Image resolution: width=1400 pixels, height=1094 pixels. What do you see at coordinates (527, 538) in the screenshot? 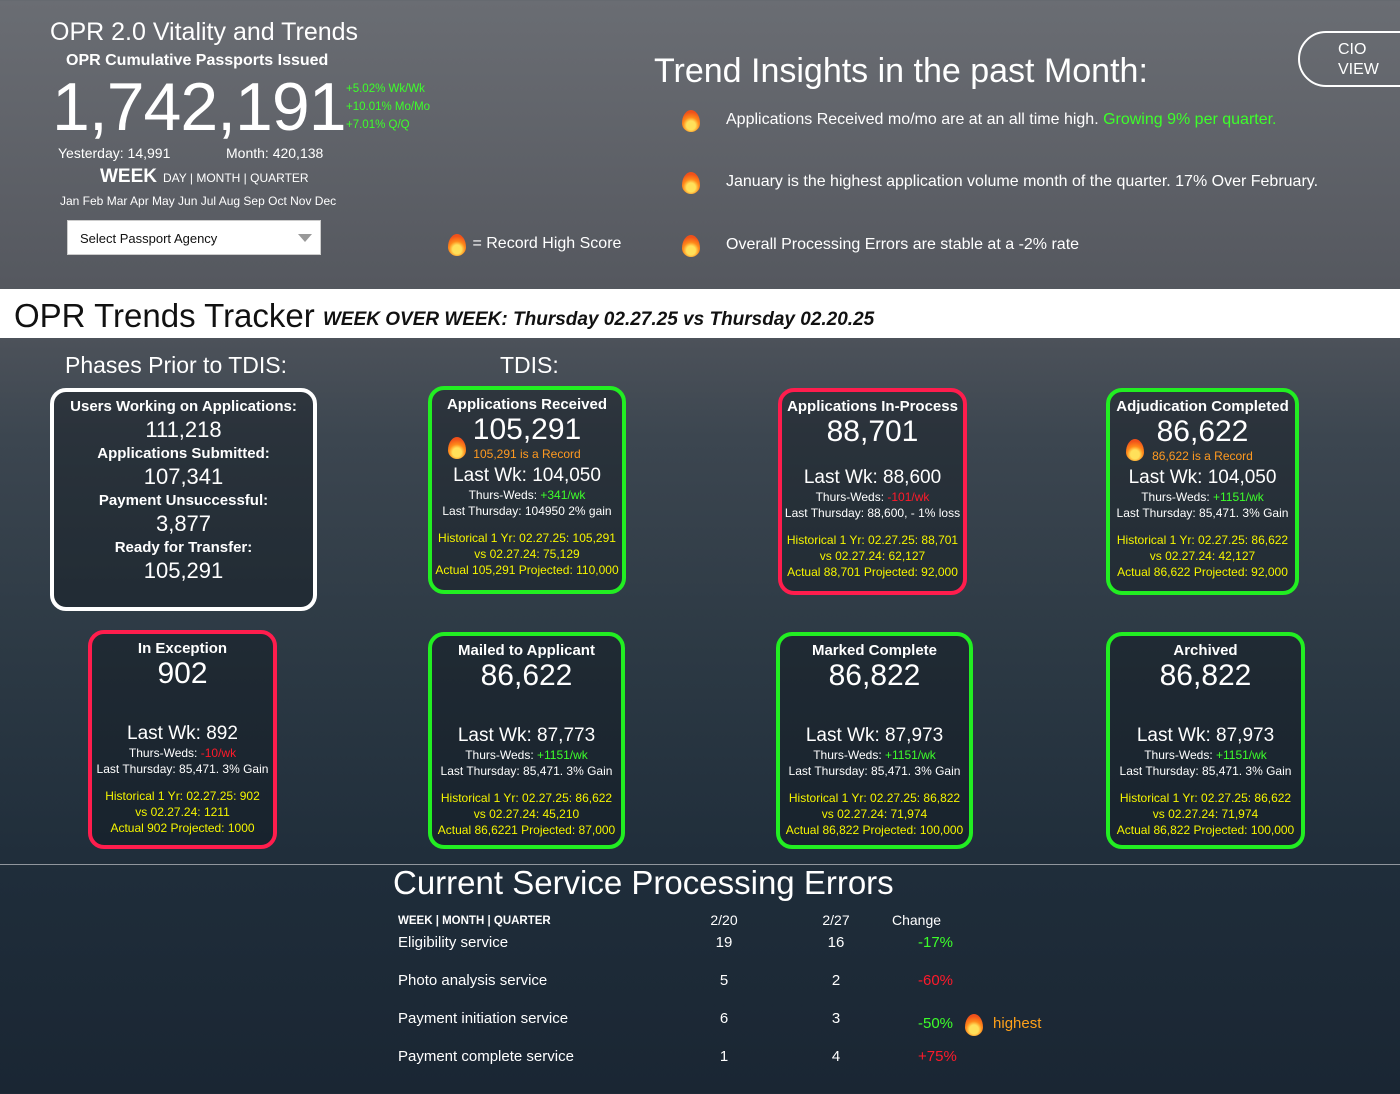
I see `historical: Historical 1 Yr: 02.27.25: 105,291` at bounding box center [527, 538].